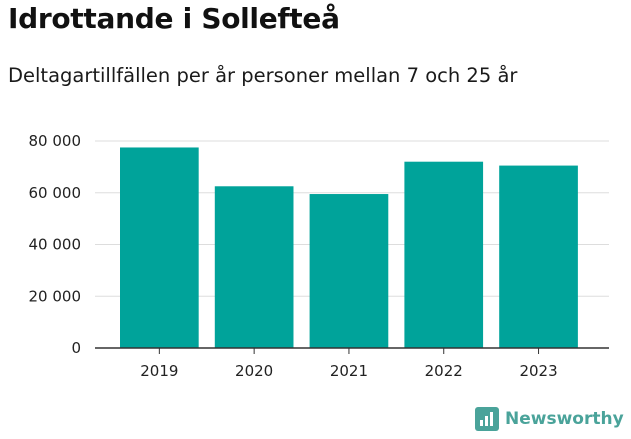 This screenshot has width=631, height=439. What do you see at coordinates (349, 371) in the screenshot?
I see `x-tick-label: 2021` at bounding box center [349, 371].